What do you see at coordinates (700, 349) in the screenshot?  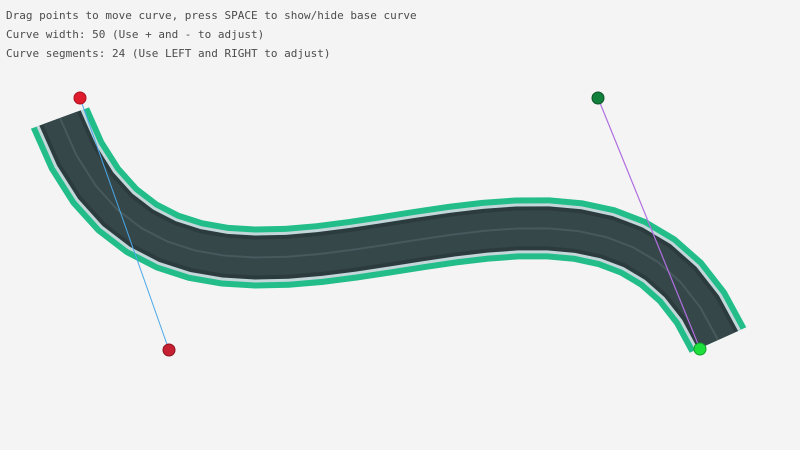 I see `end-anchor-handle` at bounding box center [700, 349].